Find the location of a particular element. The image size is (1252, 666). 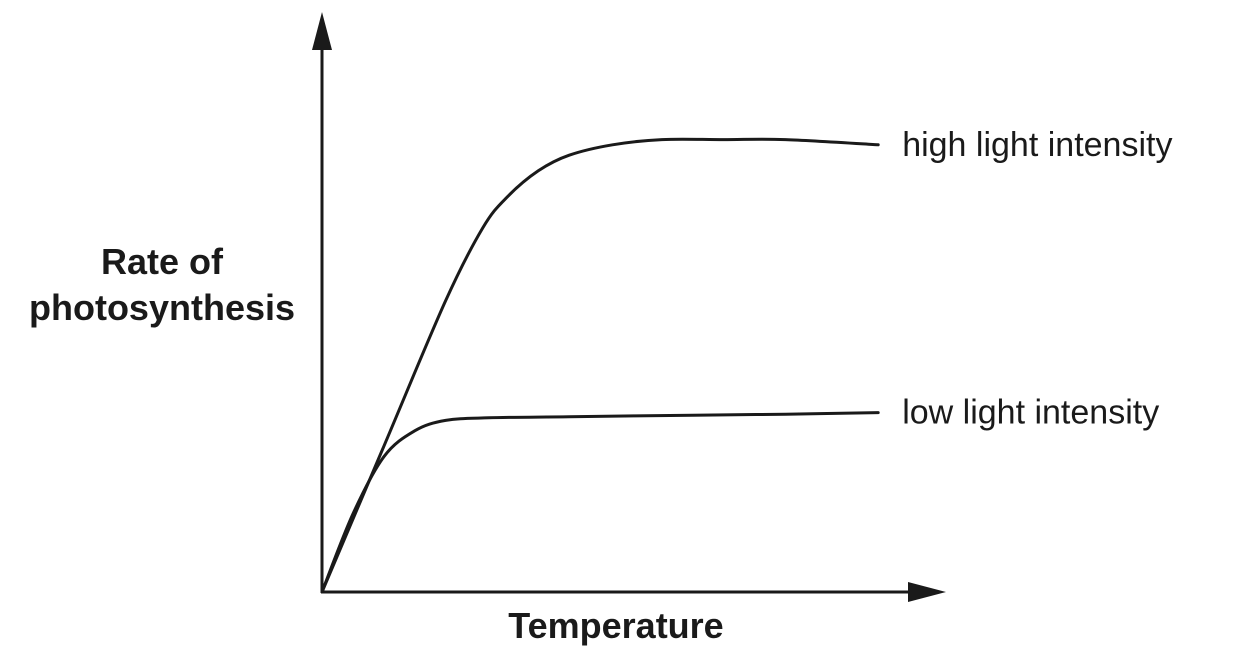

series-label-low-light: low light intensity is located at coordinates (1030, 413).